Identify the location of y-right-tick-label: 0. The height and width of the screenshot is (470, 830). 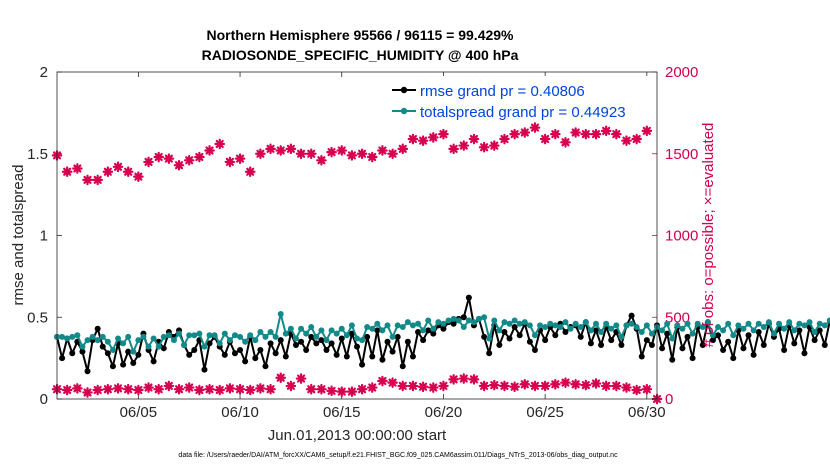
(669, 399).